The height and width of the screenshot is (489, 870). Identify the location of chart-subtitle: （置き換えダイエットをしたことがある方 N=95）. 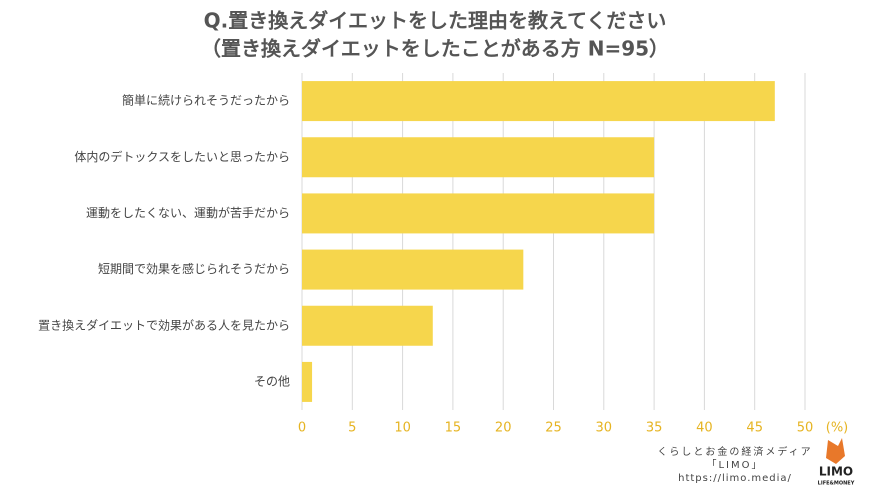
(435, 49).